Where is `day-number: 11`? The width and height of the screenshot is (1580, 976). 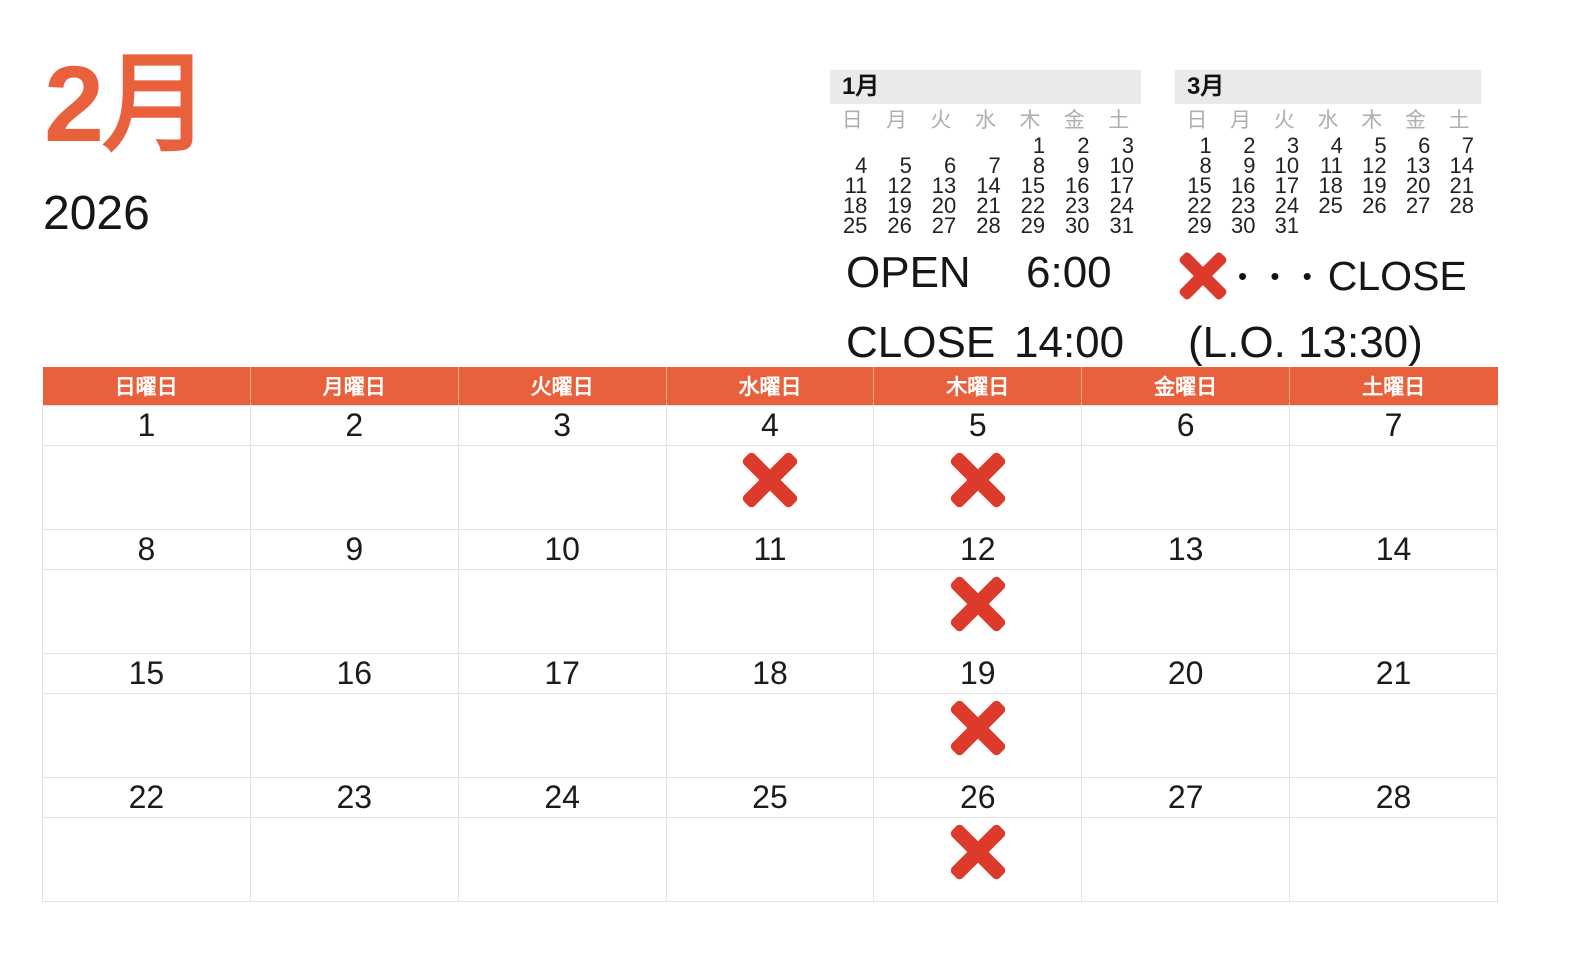
day-number: 11 is located at coordinates (770, 549).